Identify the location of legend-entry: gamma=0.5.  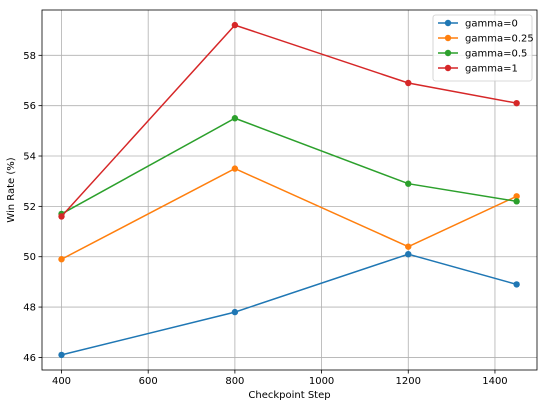
(482, 54).